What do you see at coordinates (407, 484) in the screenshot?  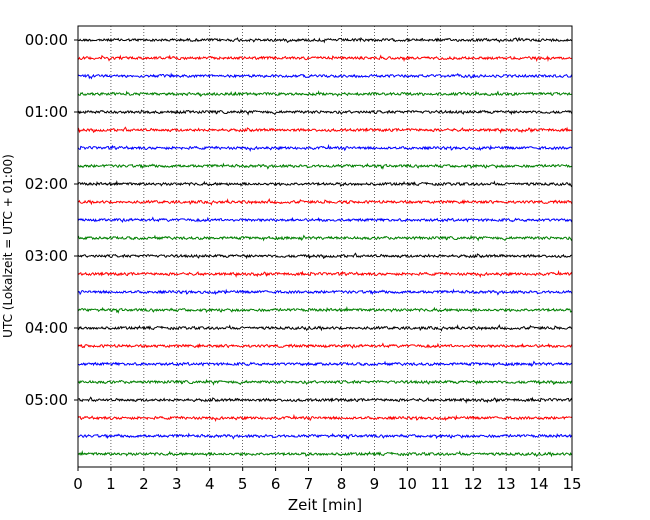 I see `x-tick-label: 10` at bounding box center [407, 484].